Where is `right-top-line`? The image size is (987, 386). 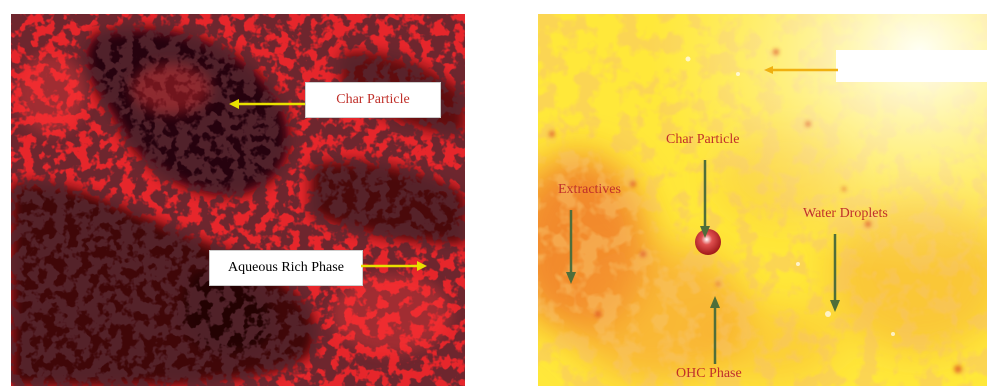 right-top-line is located at coordinates (801, 70).